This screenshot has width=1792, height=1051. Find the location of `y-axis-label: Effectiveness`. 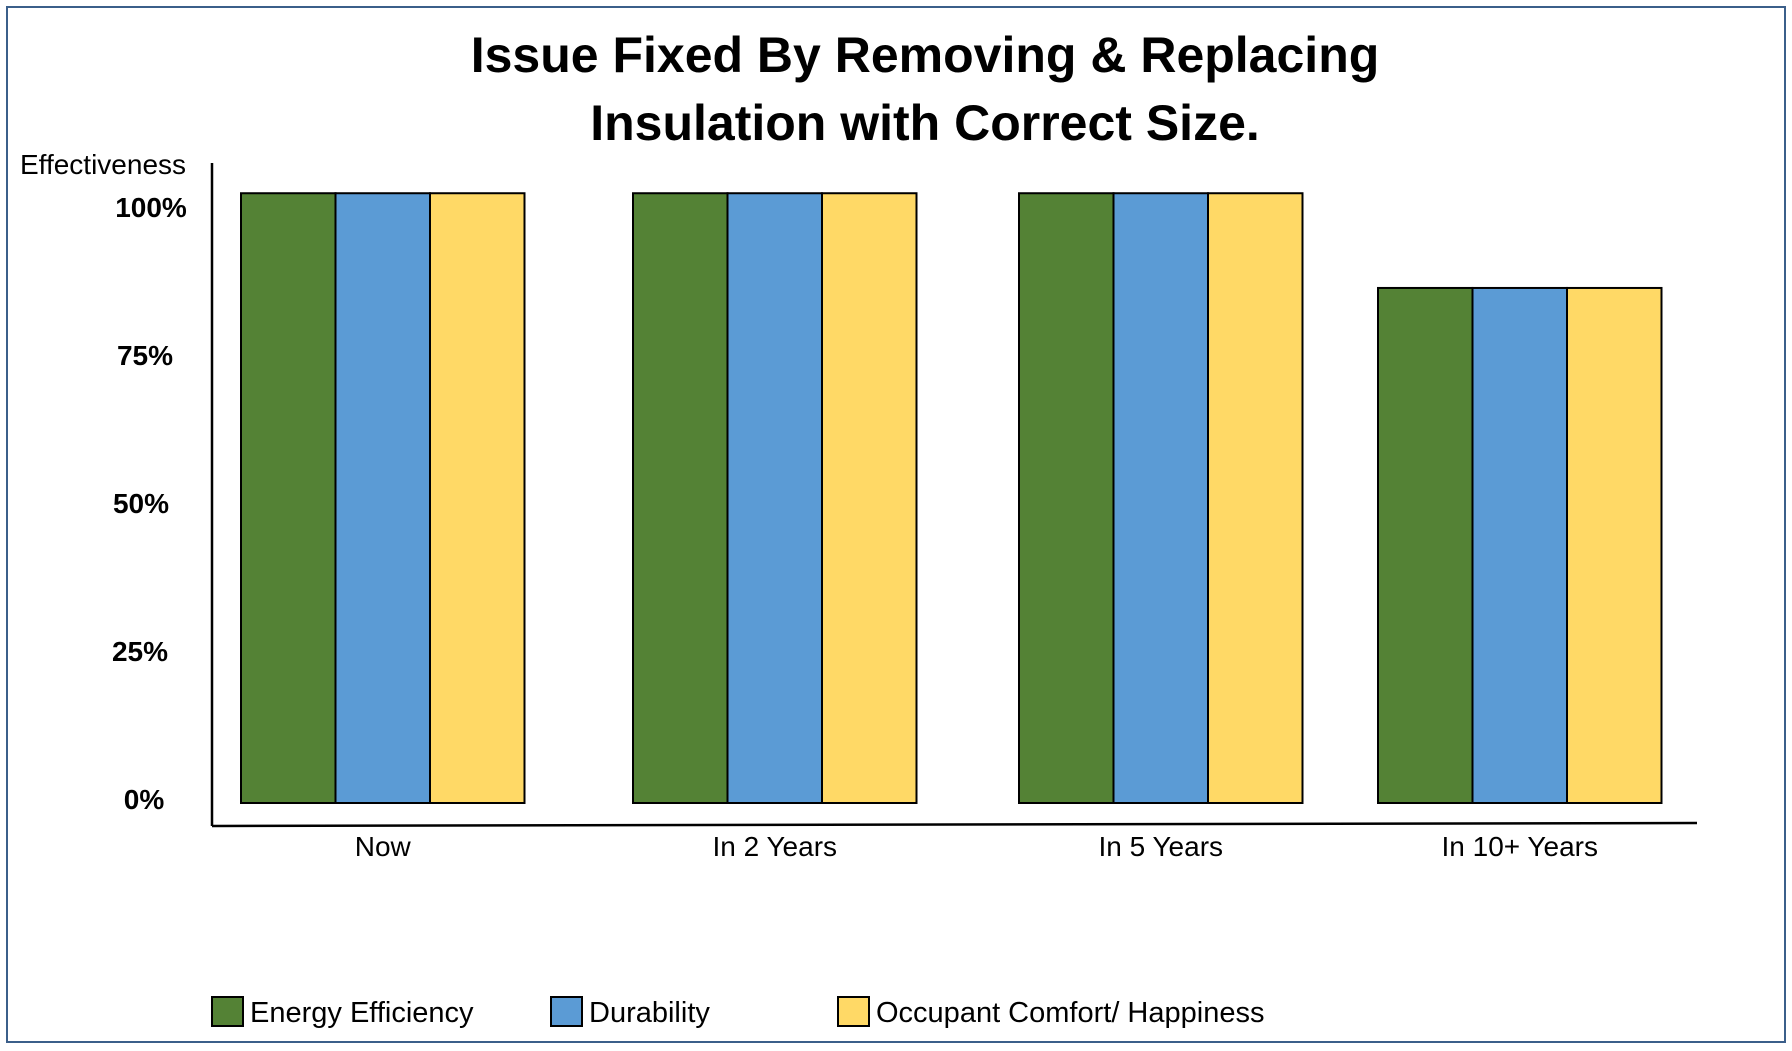

y-axis-label: Effectiveness is located at coordinates (103, 164).